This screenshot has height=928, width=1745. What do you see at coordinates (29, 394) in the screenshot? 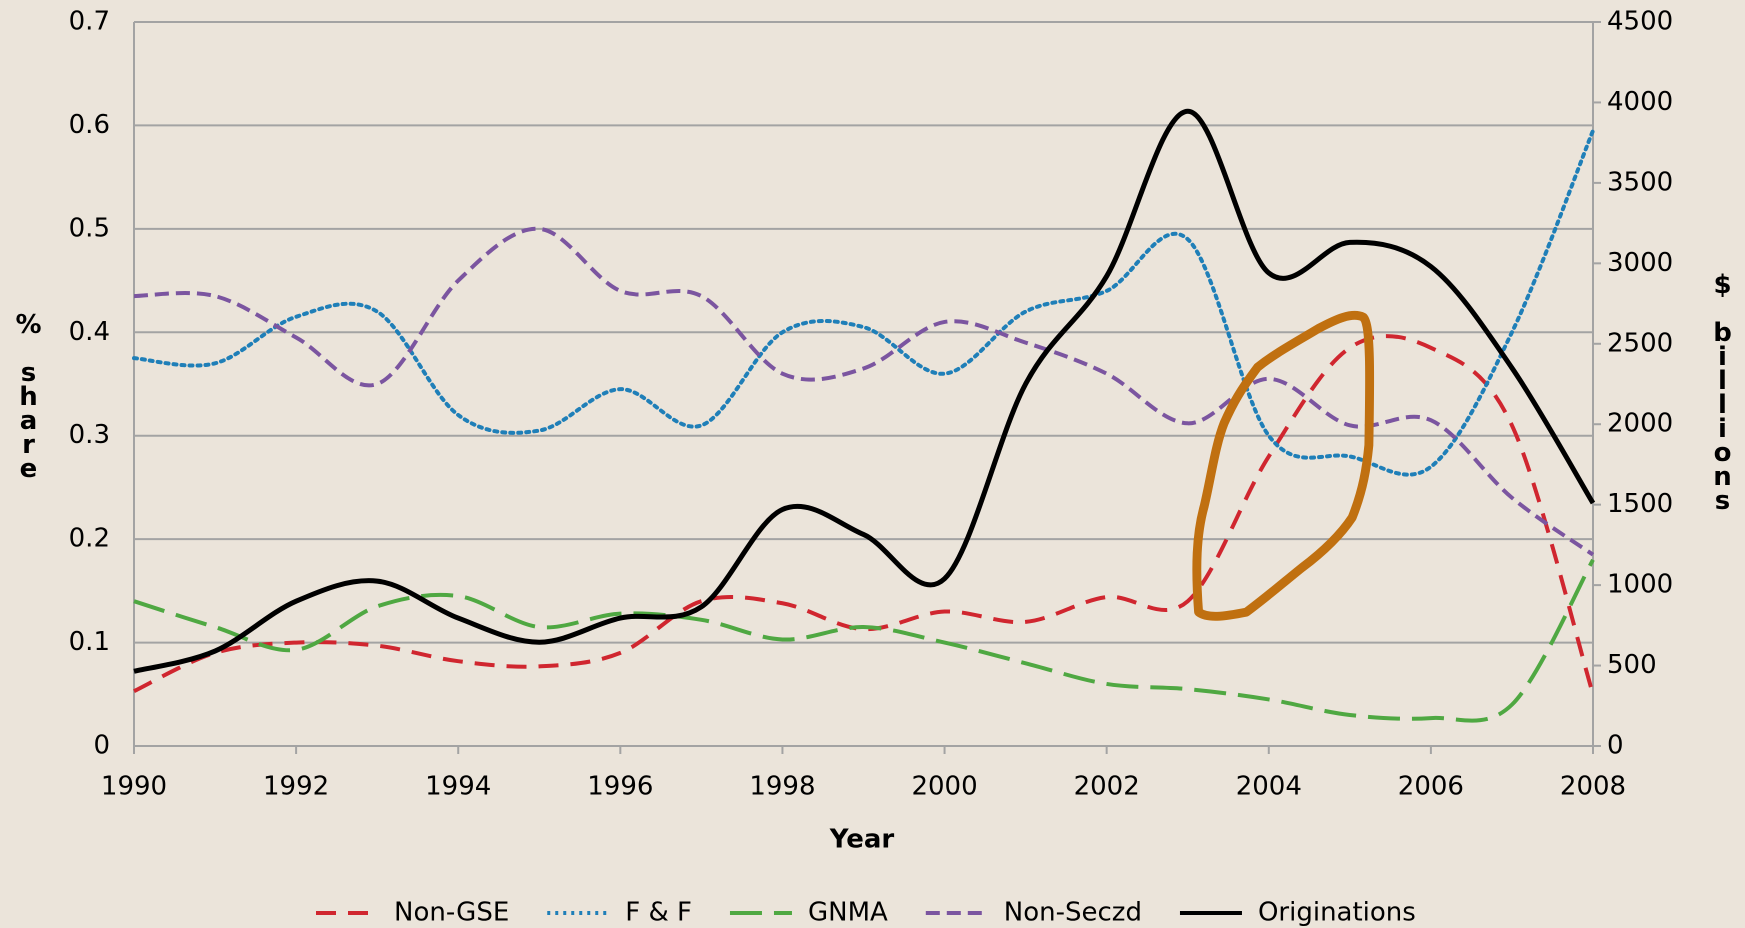
I see `y-axis-title: % share` at bounding box center [29, 394].